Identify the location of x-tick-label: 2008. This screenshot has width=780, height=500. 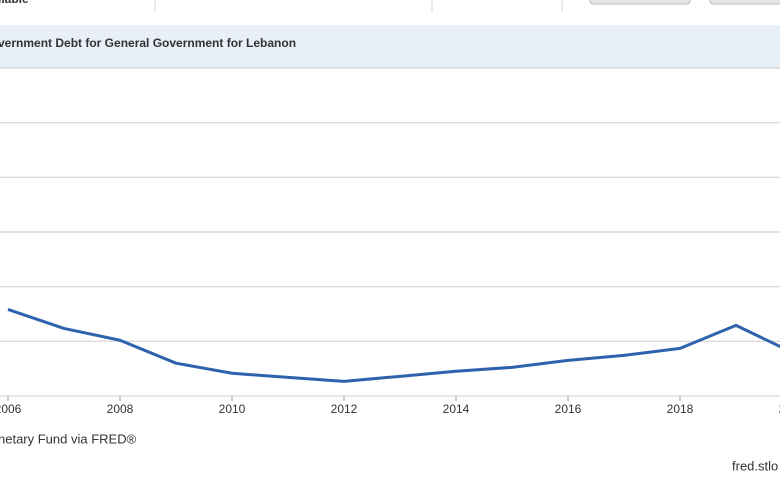
(120, 409).